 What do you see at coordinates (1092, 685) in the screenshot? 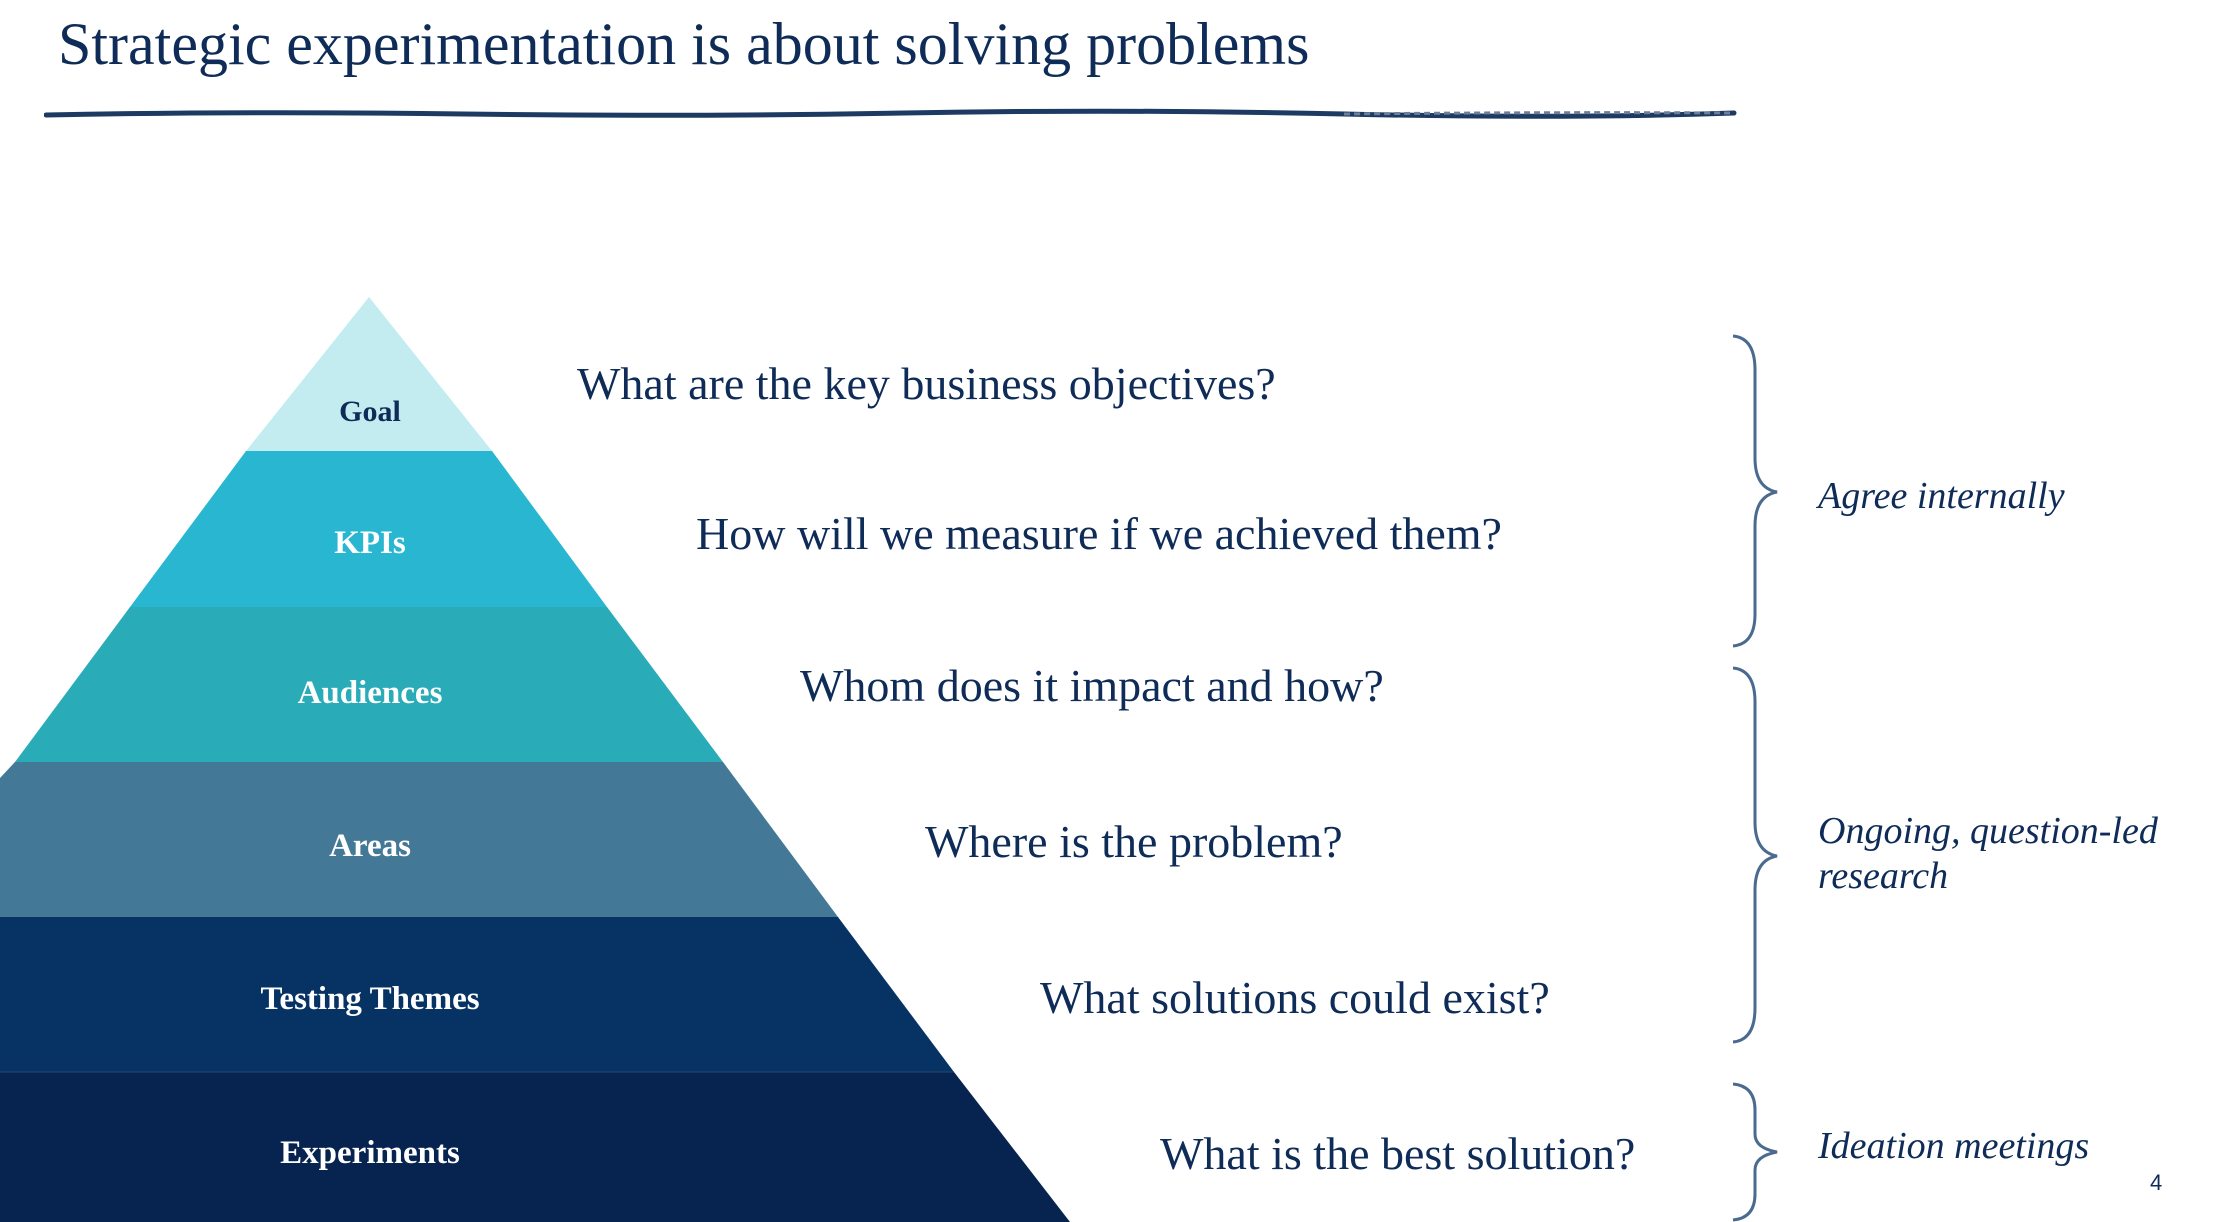
I see `question-audiences: Whom does it impact and how?` at bounding box center [1092, 685].